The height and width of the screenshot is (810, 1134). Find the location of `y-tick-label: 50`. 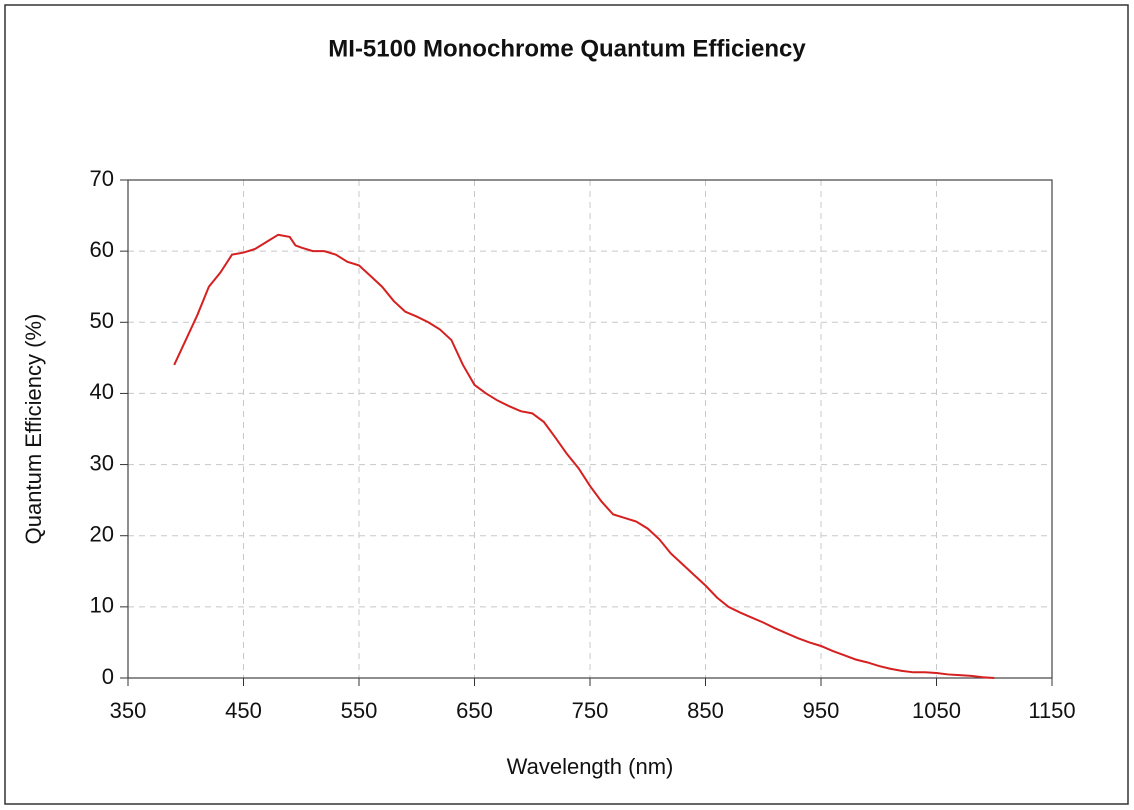

y-tick-label: 50 is located at coordinates (102, 320).